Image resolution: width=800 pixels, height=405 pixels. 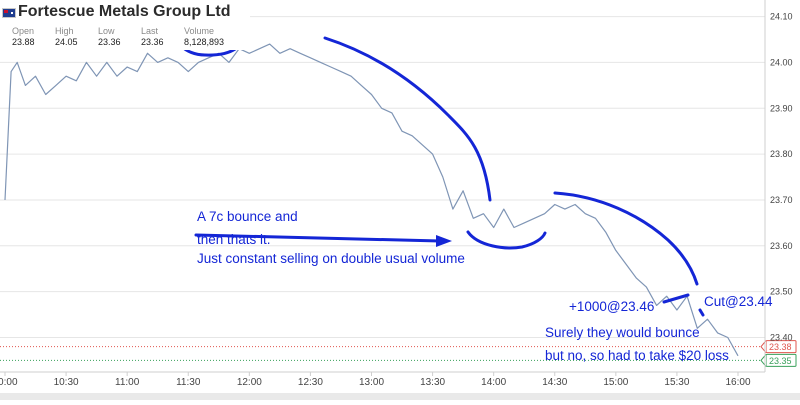 I want to click on reference-price-label: 23.38, so click(x=780, y=347).